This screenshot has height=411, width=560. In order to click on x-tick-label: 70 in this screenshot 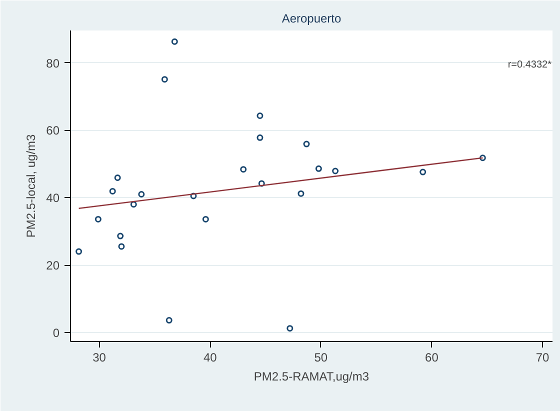, I will do `click(543, 357)`.